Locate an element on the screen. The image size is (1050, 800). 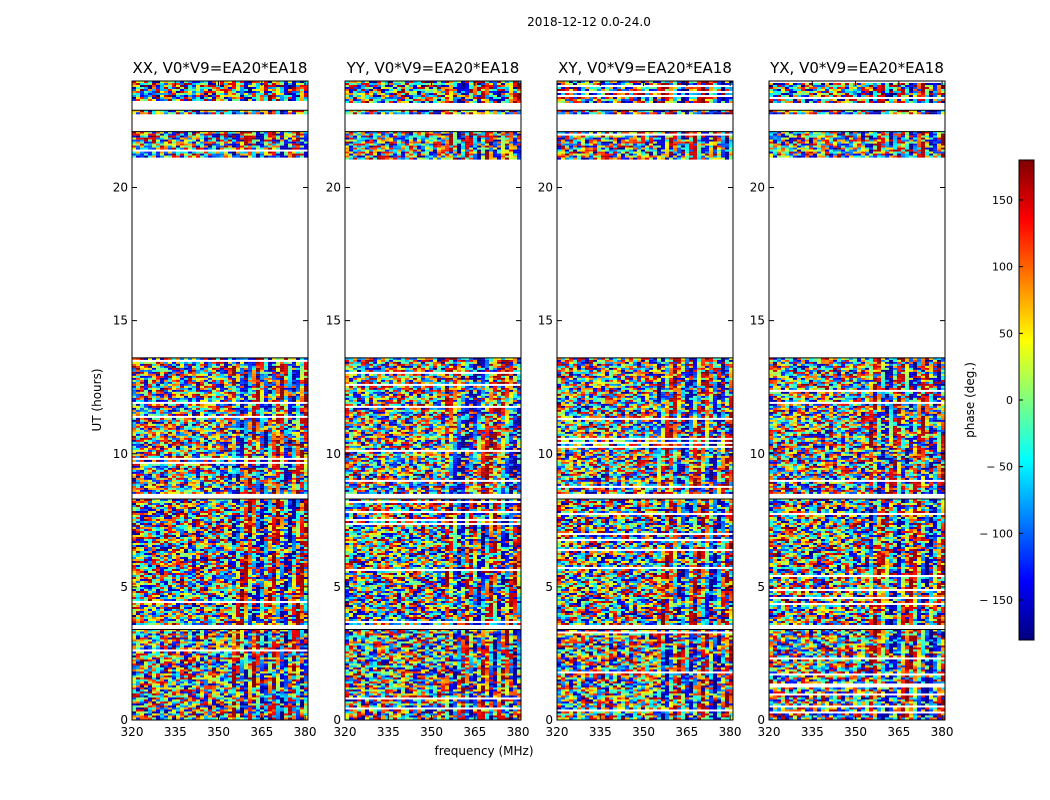
colorbar-tick-label: 0 is located at coordinates (1009, 400).